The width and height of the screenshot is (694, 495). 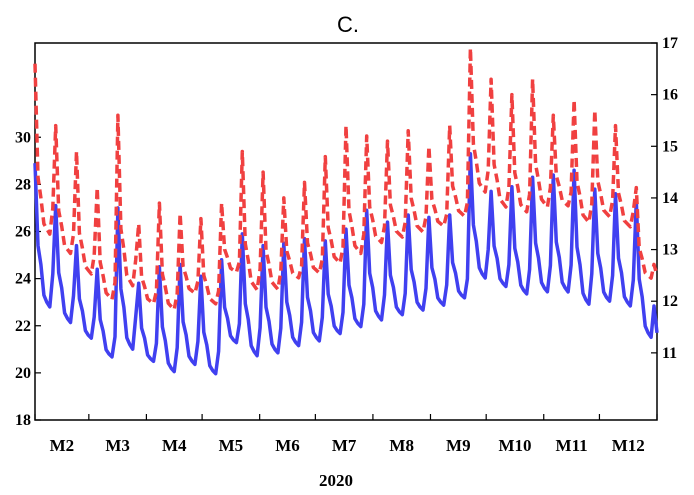 I want to click on right-tick-label: 16, so click(x=670, y=95).